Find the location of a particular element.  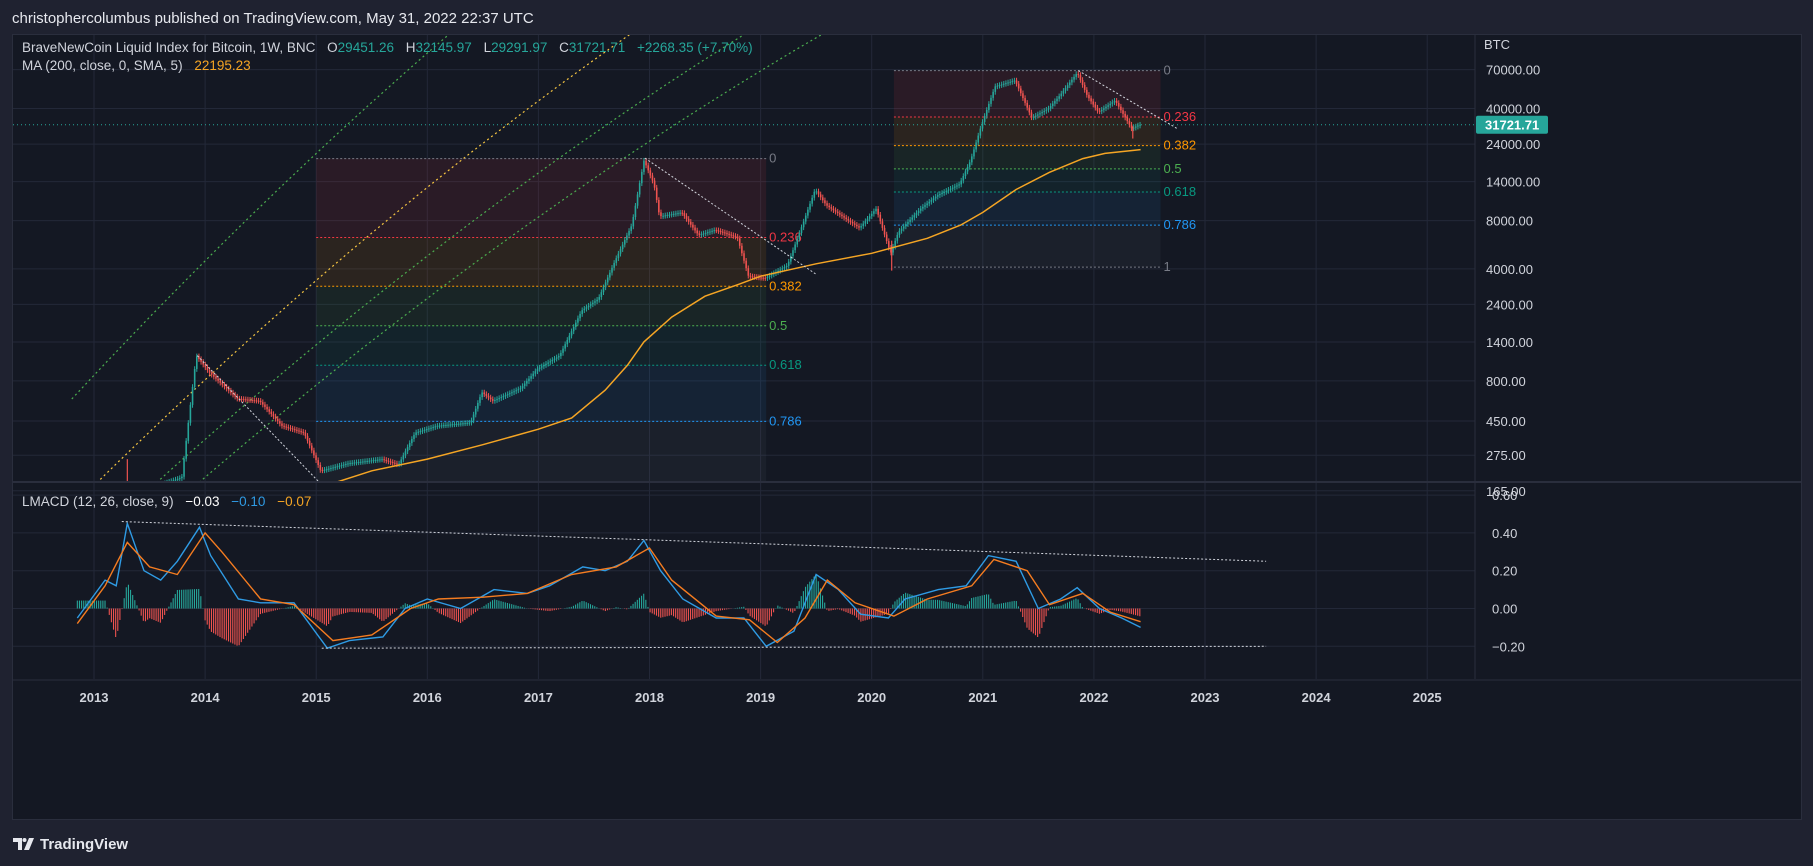

ma-value: 22195.23 is located at coordinates (222, 65).